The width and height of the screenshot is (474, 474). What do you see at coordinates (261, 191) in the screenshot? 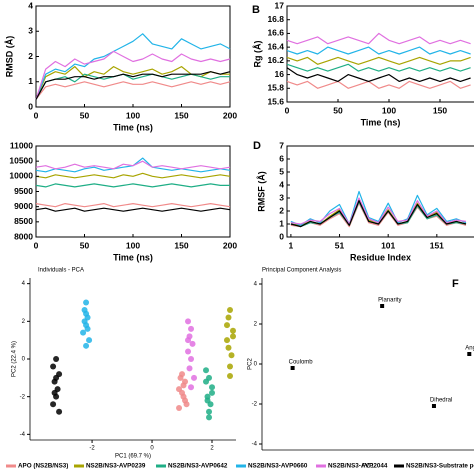
I see `y-axis-label: RMSF (Å)` at bounding box center [261, 191].